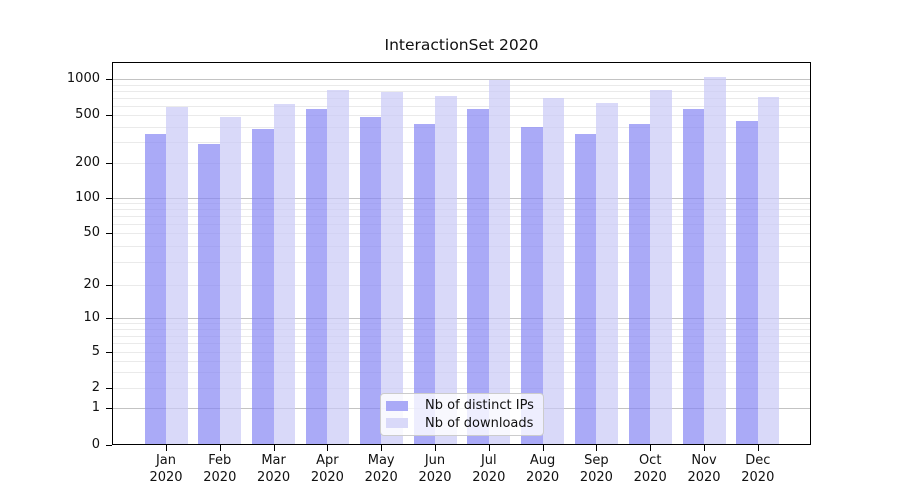 The height and width of the screenshot is (500, 900). What do you see at coordinates (328, 448) in the screenshot?
I see `x-tick-mark-apr` at bounding box center [328, 448].